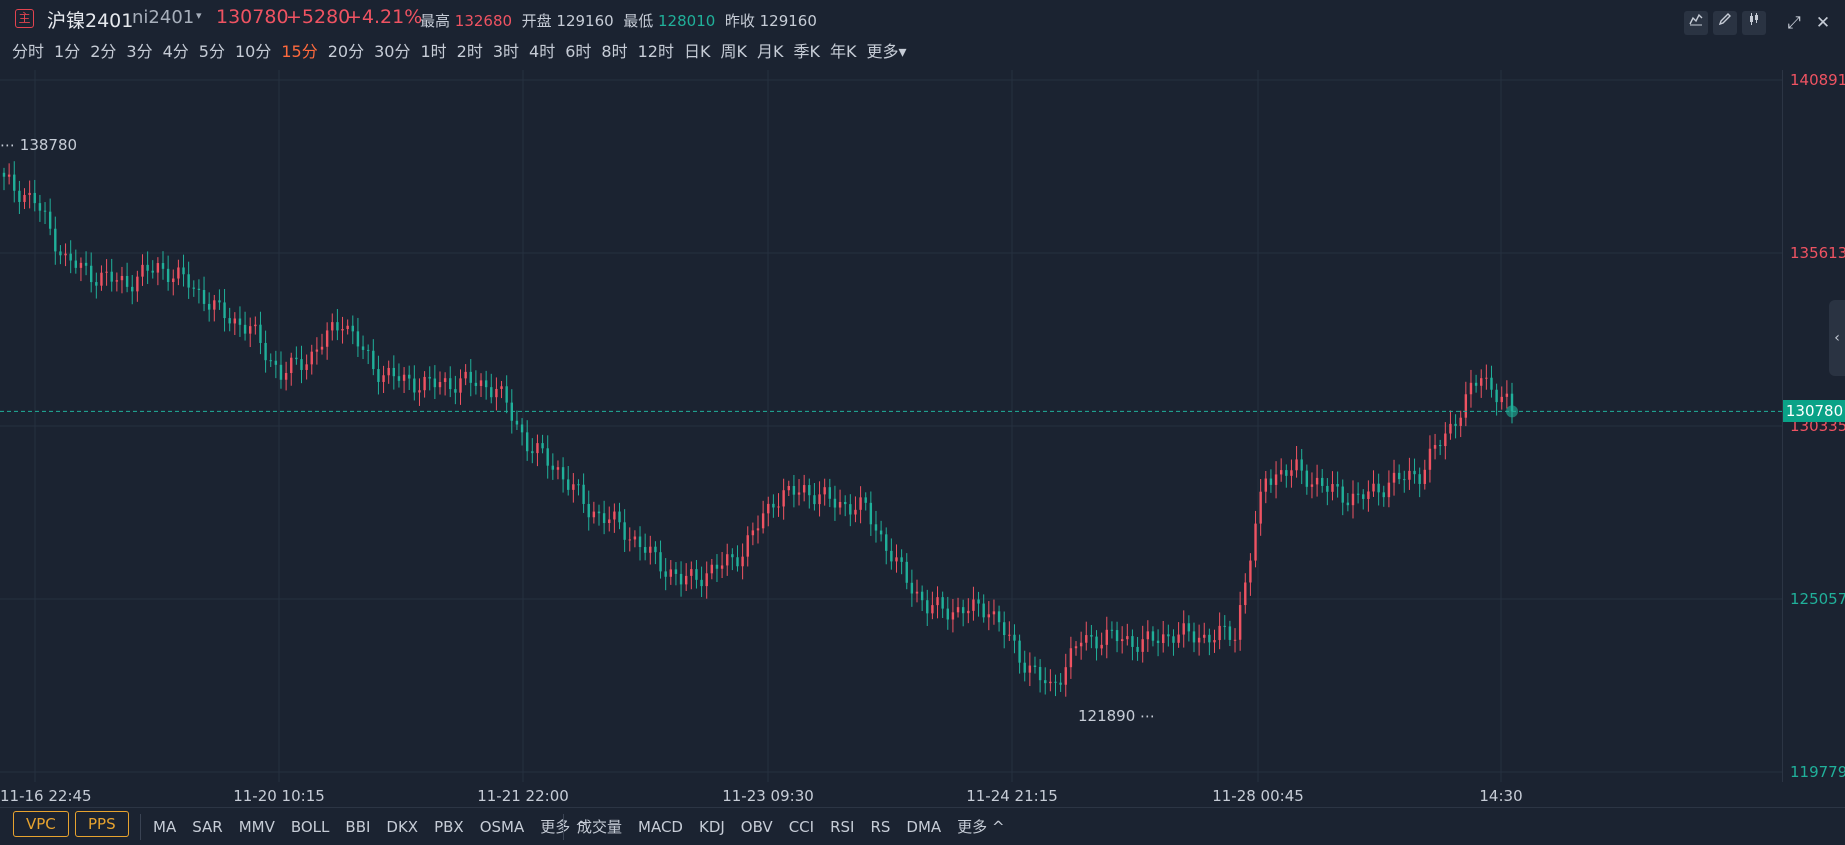 This screenshot has width=1845, height=845. Describe the element at coordinates (600, 827) in the screenshot. I see `sub-indicators-item: 成交量` at that location.